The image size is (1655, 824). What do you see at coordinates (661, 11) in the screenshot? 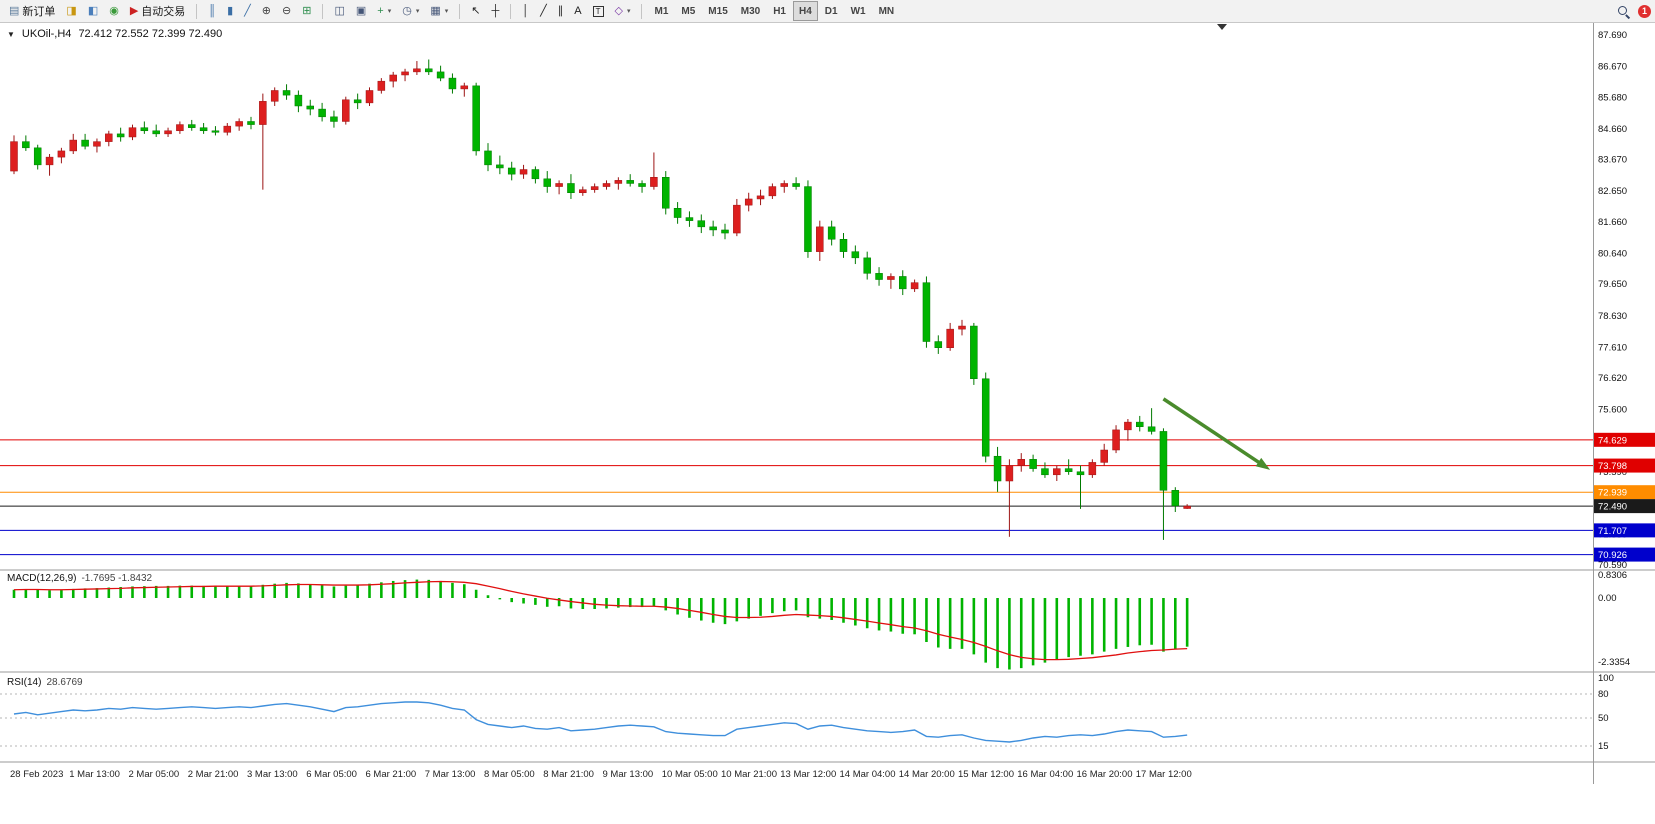
I see `timeframe-m1: M1` at bounding box center [661, 11].